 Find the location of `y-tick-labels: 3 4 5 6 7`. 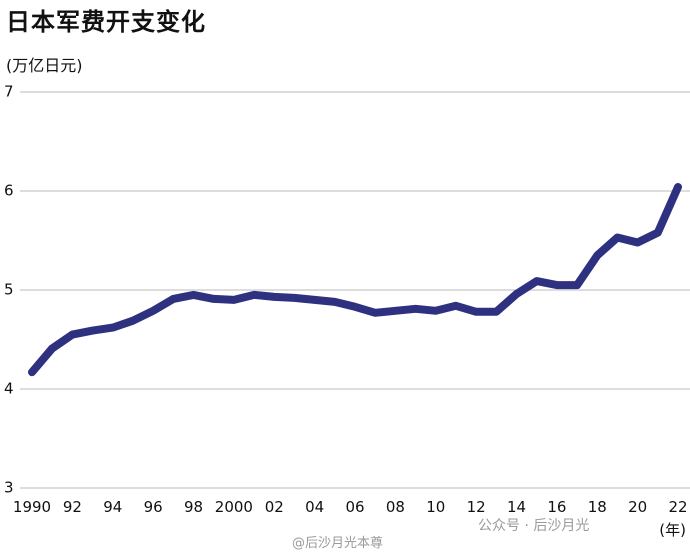

y-tick-labels: 3 4 5 6 7 is located at coordinates (9, 290).